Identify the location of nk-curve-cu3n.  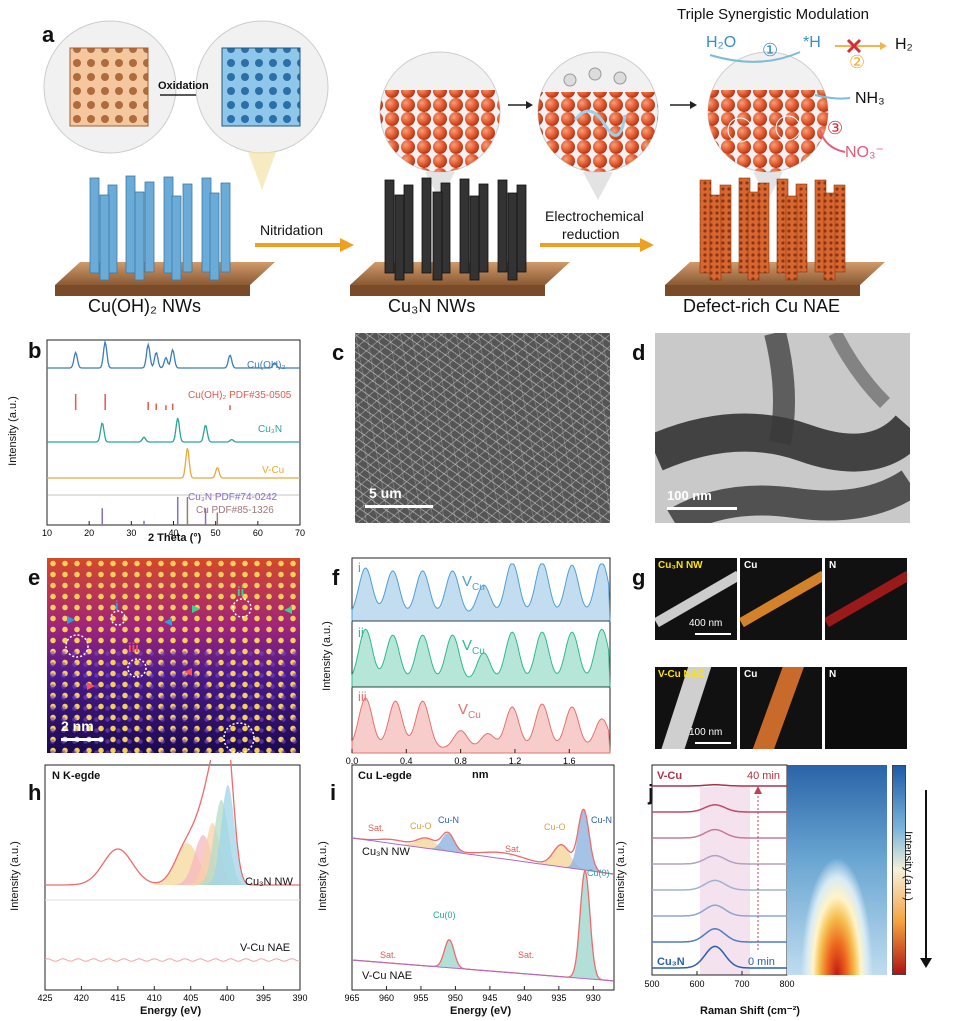
(172, 823).